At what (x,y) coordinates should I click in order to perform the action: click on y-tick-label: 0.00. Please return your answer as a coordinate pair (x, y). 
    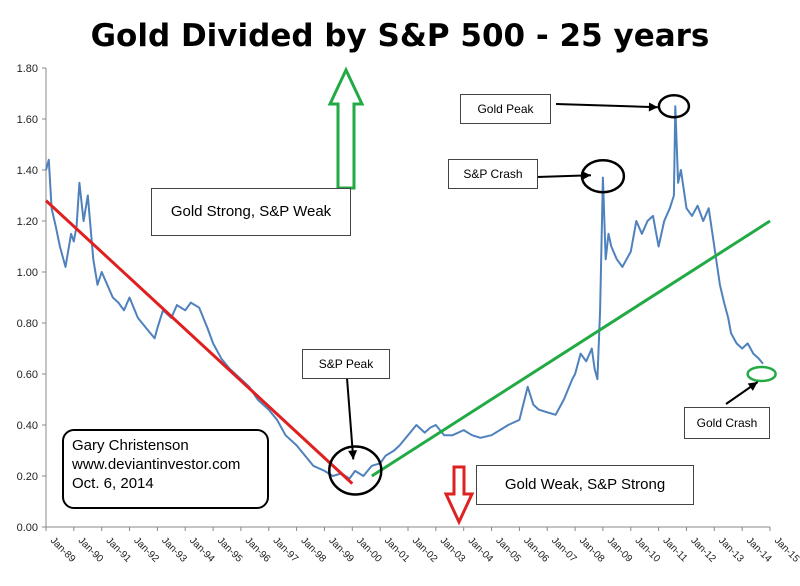
    Looking at the image, I should click on (27, 528).